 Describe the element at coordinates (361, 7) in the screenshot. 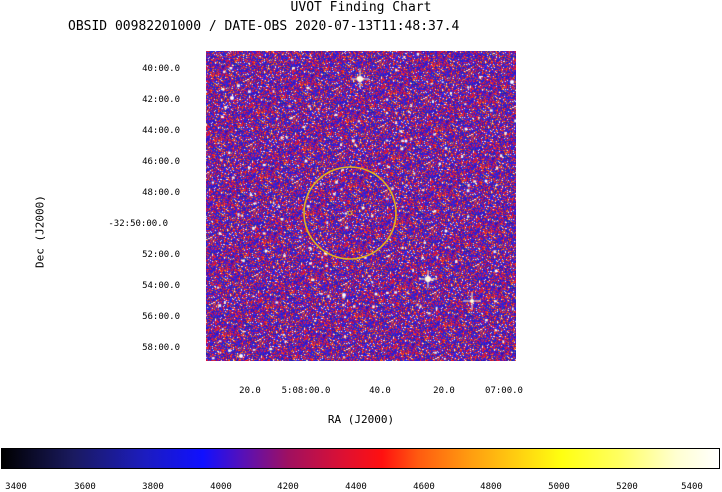

I see `chart-title: UVOT Finding Chart` at that location.